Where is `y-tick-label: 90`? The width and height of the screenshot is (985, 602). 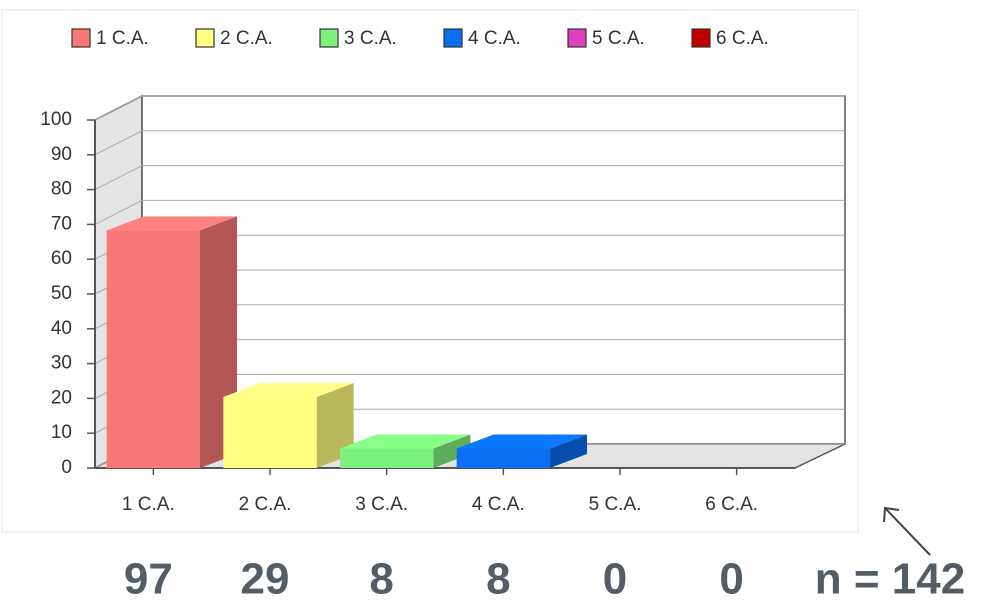
y-tick-label: 90 is located at coordinates (61, 154).